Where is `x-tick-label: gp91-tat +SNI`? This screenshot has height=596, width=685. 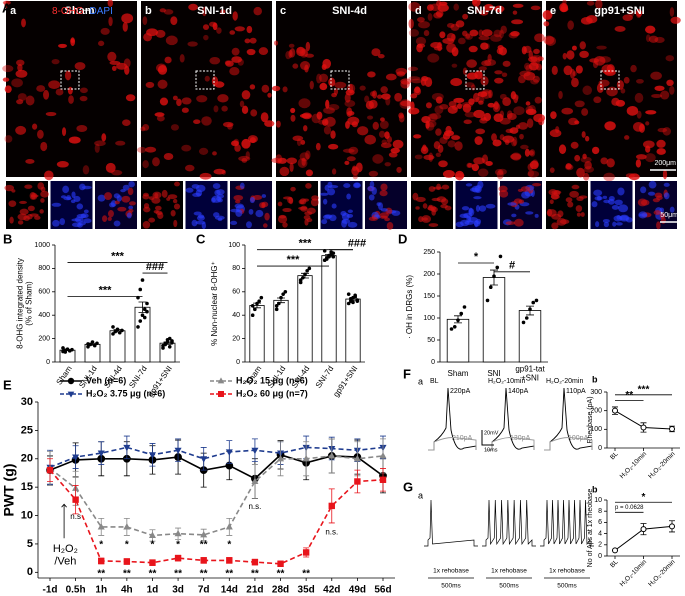
x-tick-label: gp91-tat +SNI is located at coordinates (530, 374).